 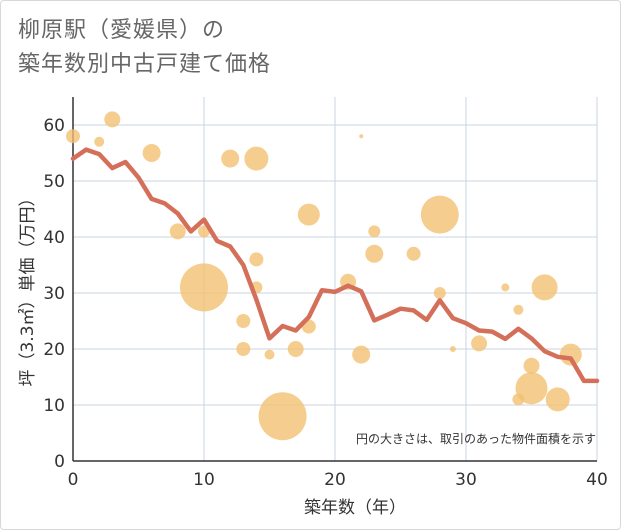 I want to click on y-axis-label: 坪（3.3㎡）単価（万円）, so click(x=28, y=287).